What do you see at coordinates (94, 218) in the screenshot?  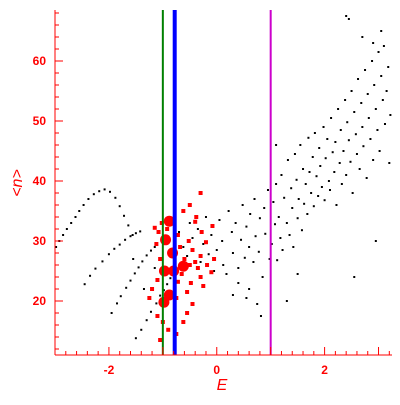 I see `curve-series` at bounding box center [94, 218].